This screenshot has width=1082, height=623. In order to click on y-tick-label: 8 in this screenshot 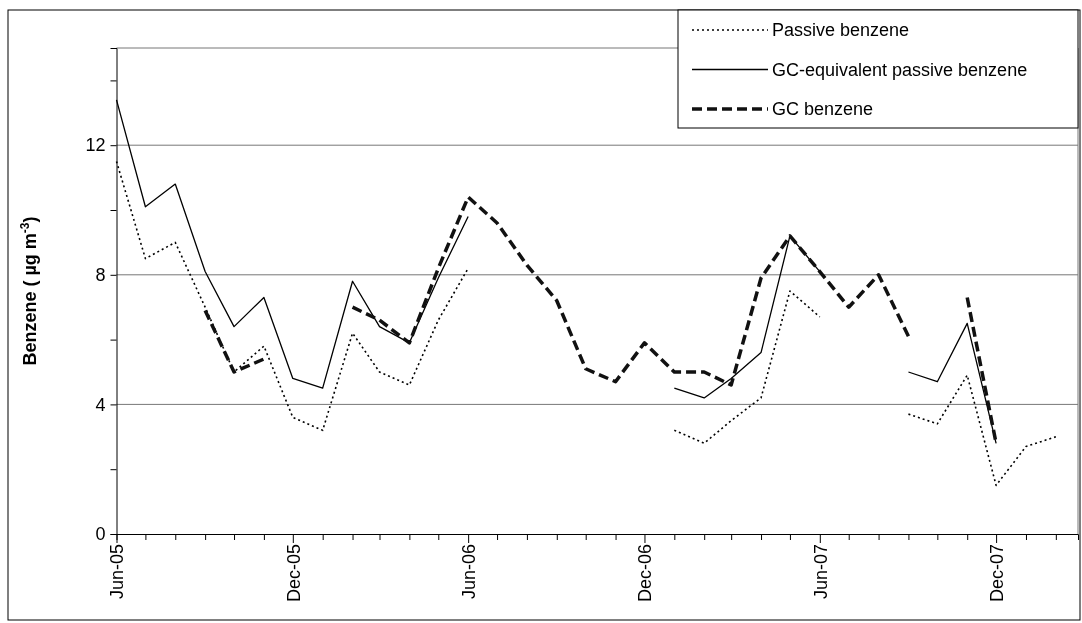, I will do `click(100, 275)`.